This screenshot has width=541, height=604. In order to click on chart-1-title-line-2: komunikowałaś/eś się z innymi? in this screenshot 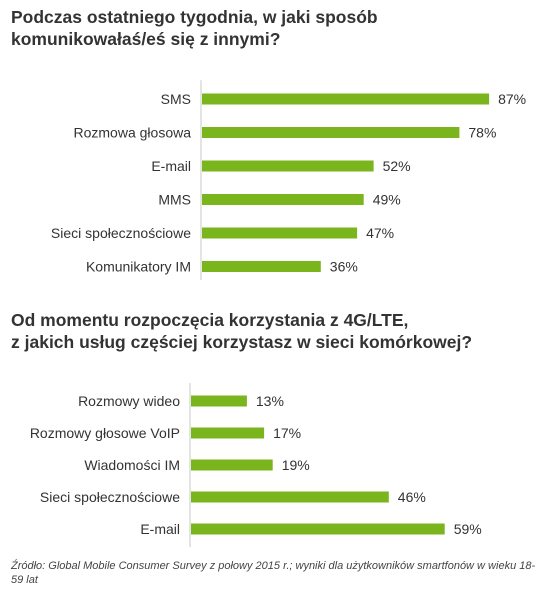, I will do `click(146, 39)`.